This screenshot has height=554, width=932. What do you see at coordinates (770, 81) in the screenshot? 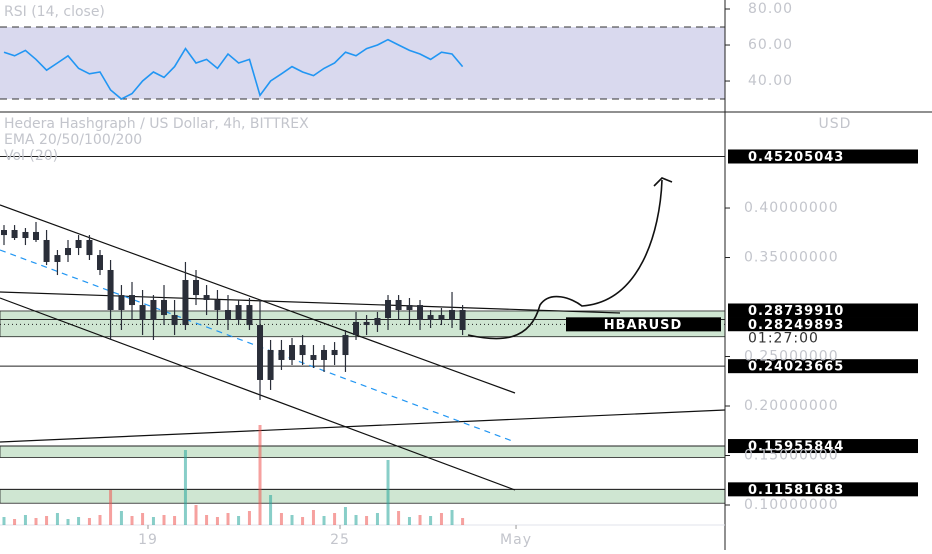
I see `rsi-tick-label: 40.00` at bounding box center [770, 81].